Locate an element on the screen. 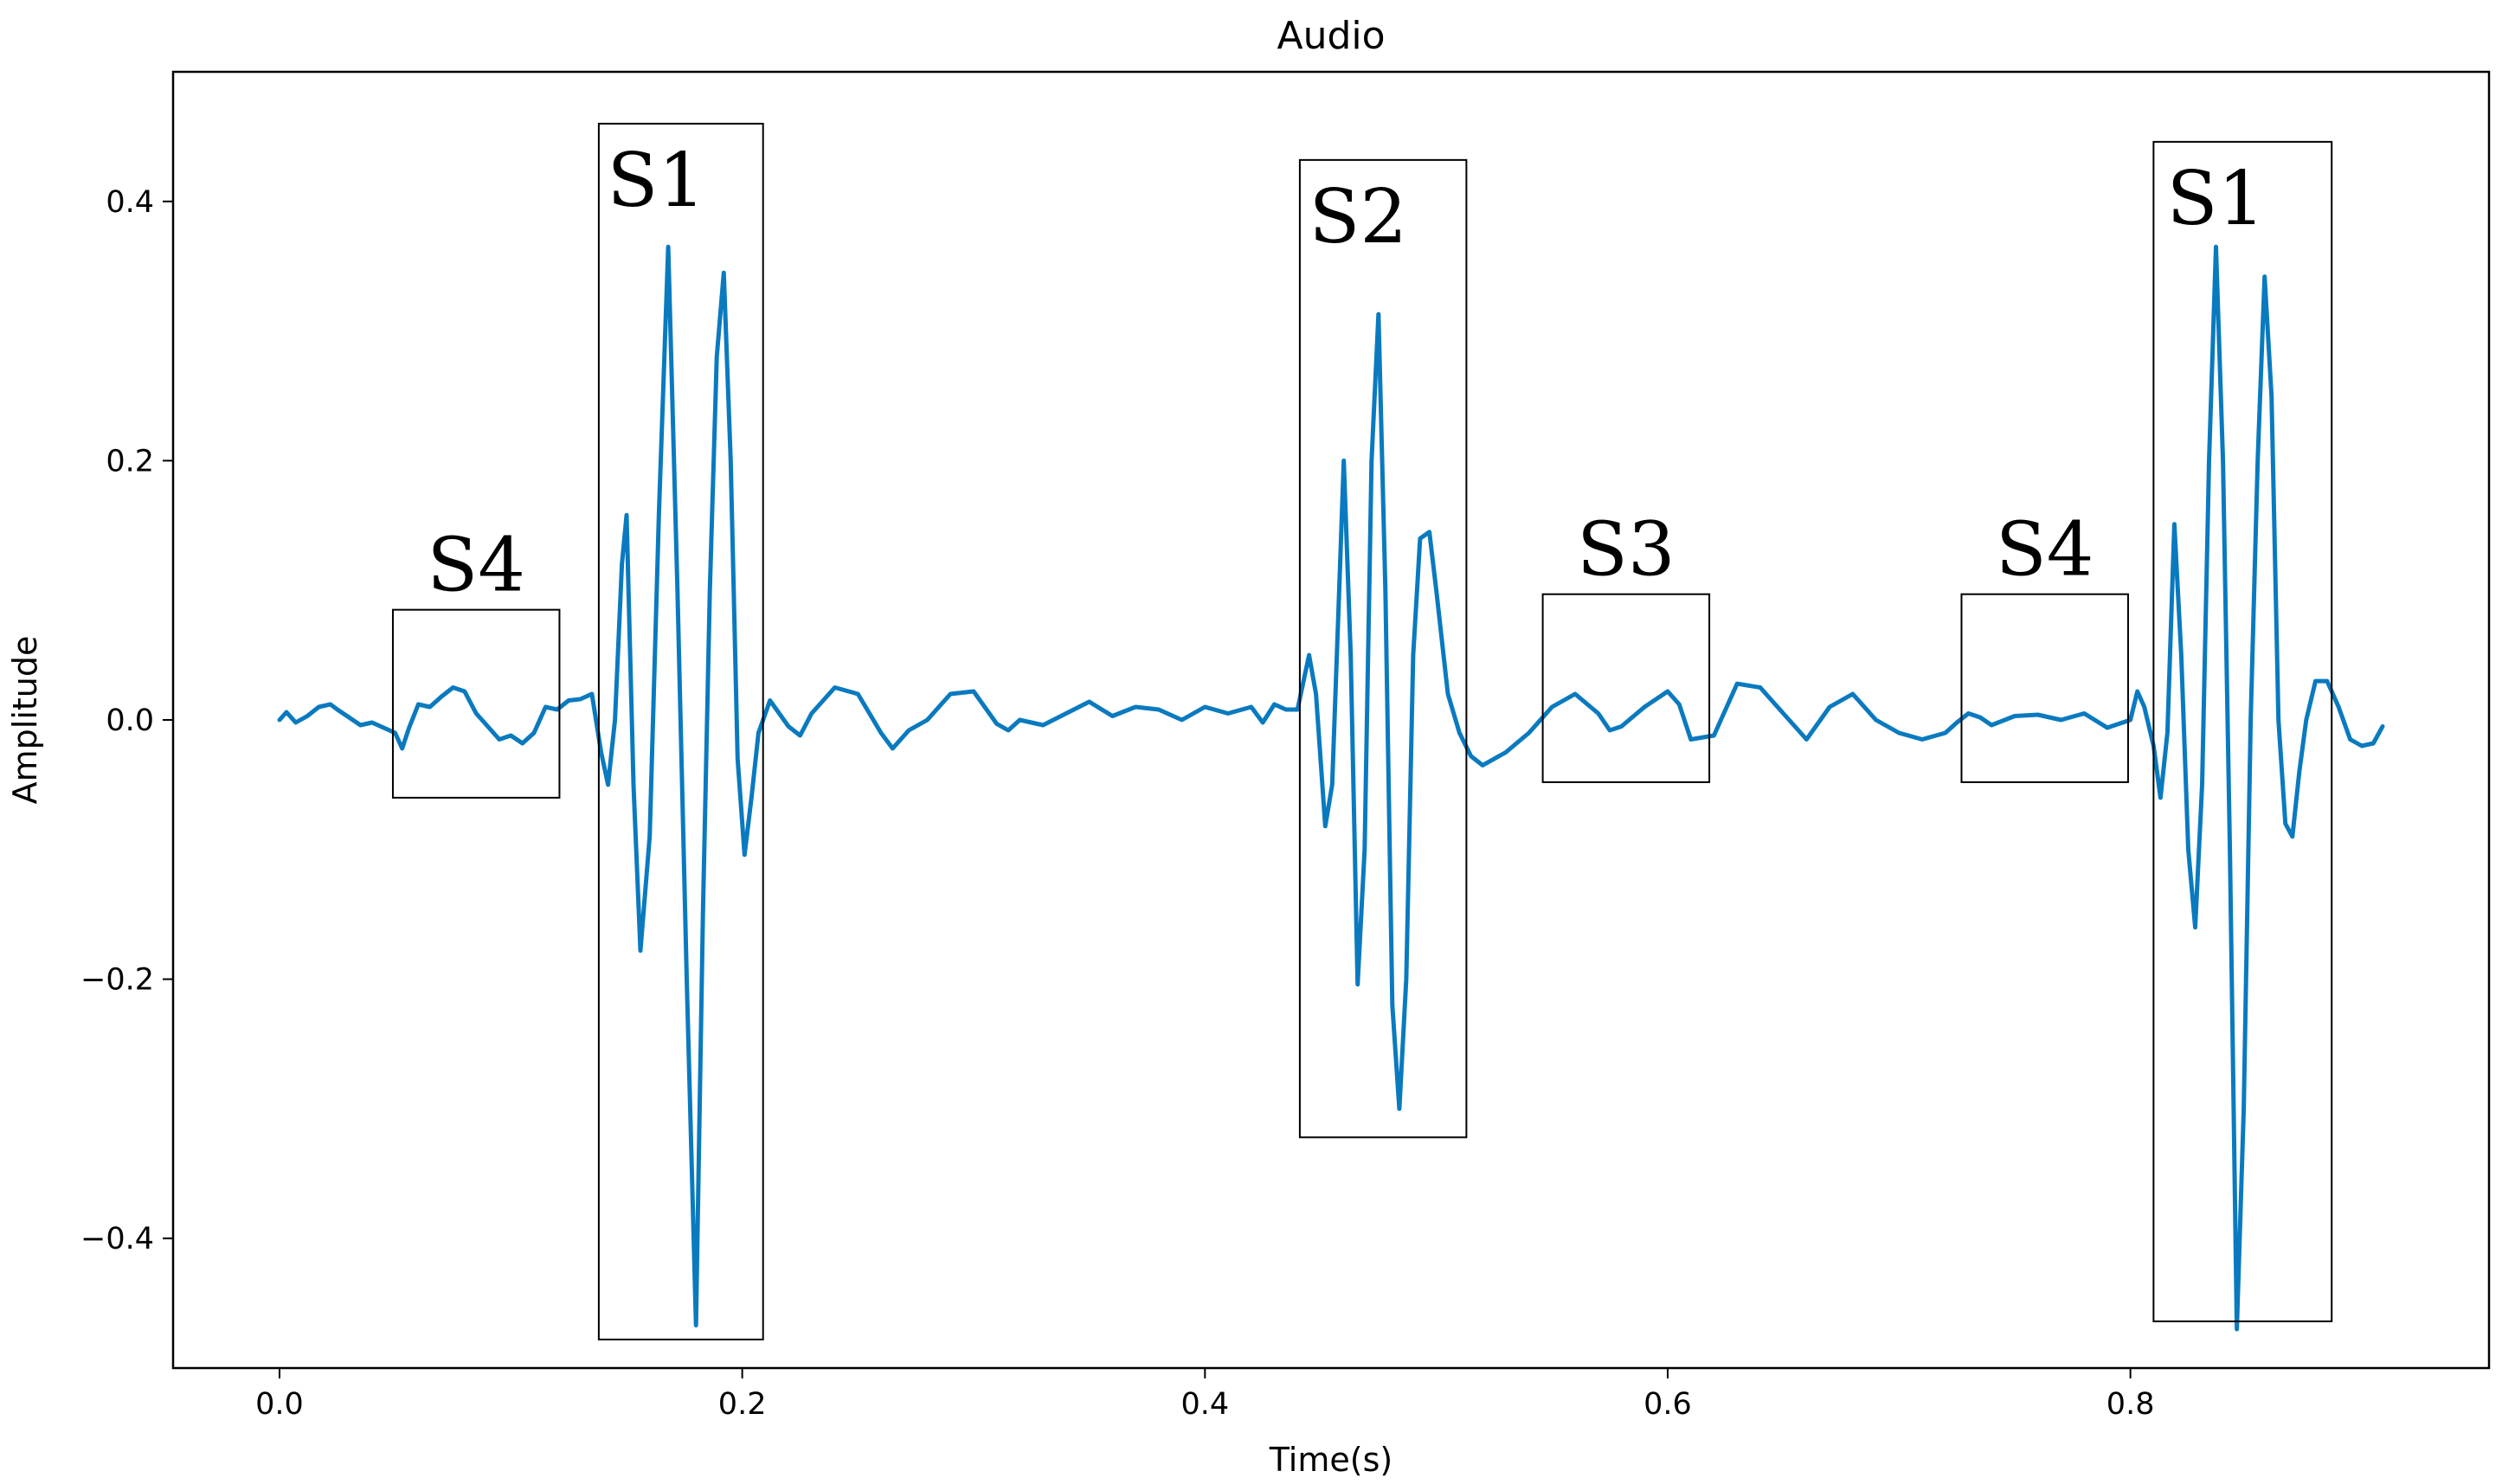  y-tick-label: 0.0 is located at coordinates (130, 721).